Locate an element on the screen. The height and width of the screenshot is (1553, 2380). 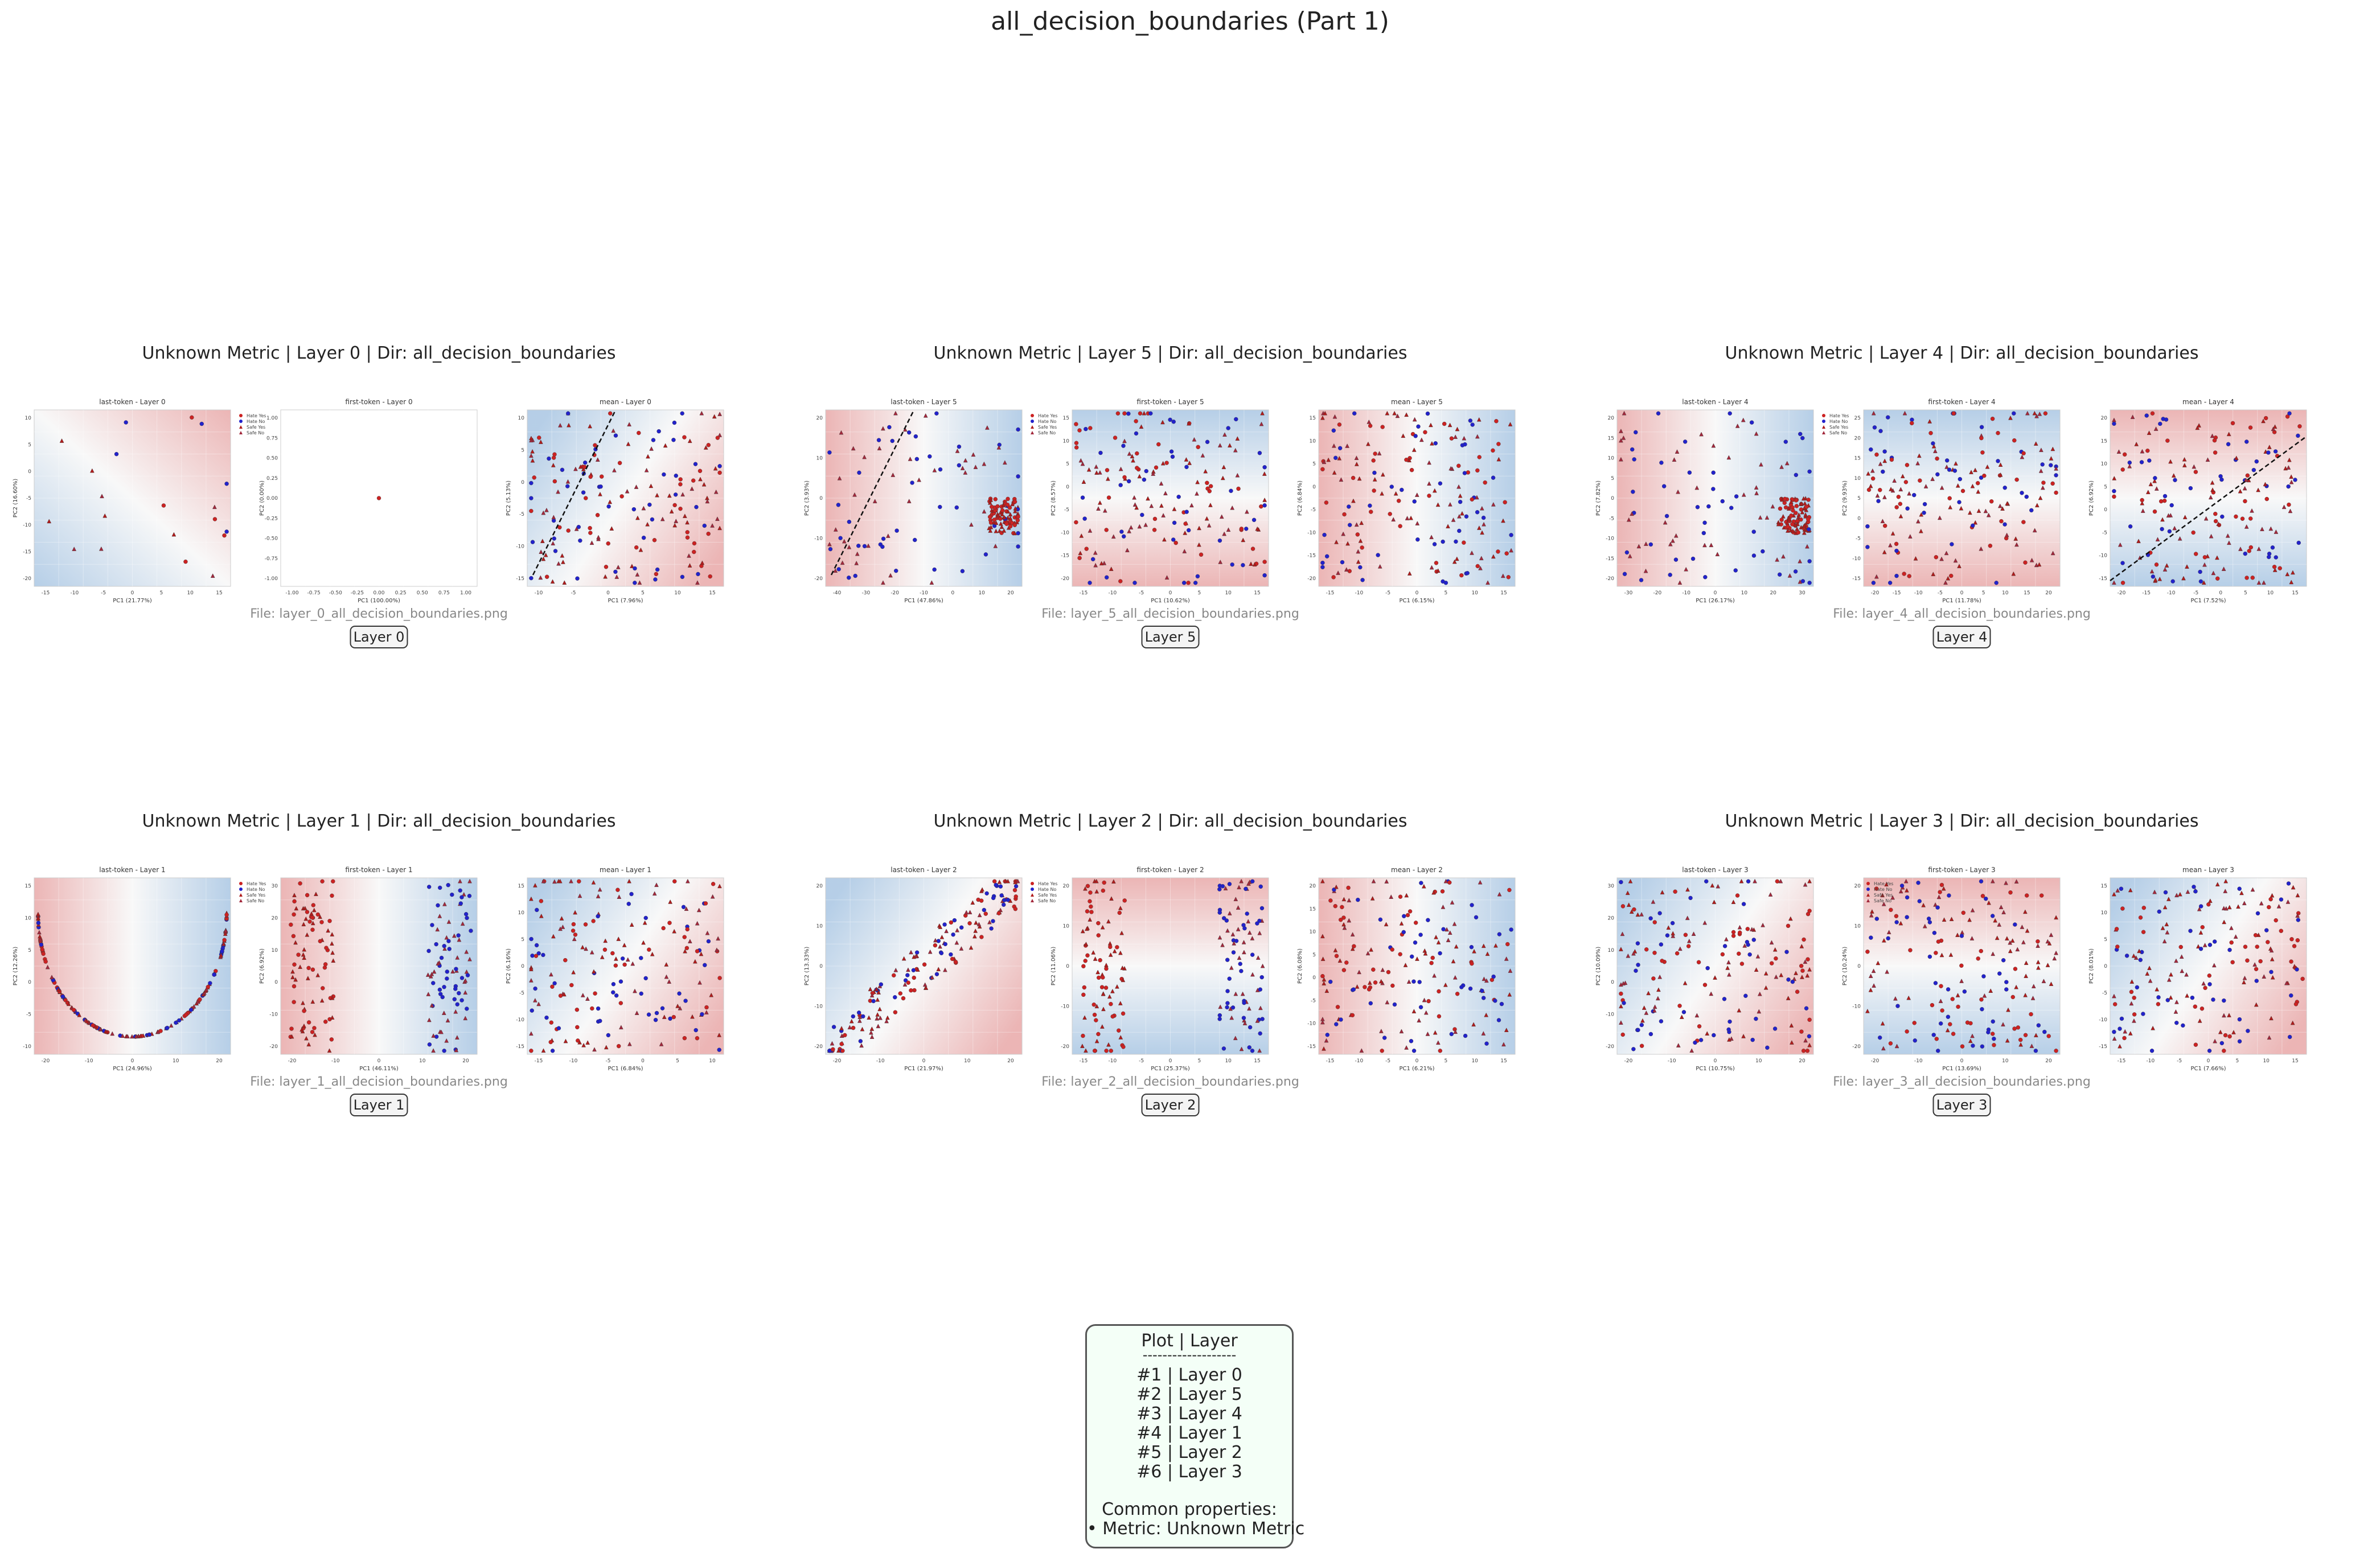
y-tick-label: 10 is located at coordinates (819, 459).